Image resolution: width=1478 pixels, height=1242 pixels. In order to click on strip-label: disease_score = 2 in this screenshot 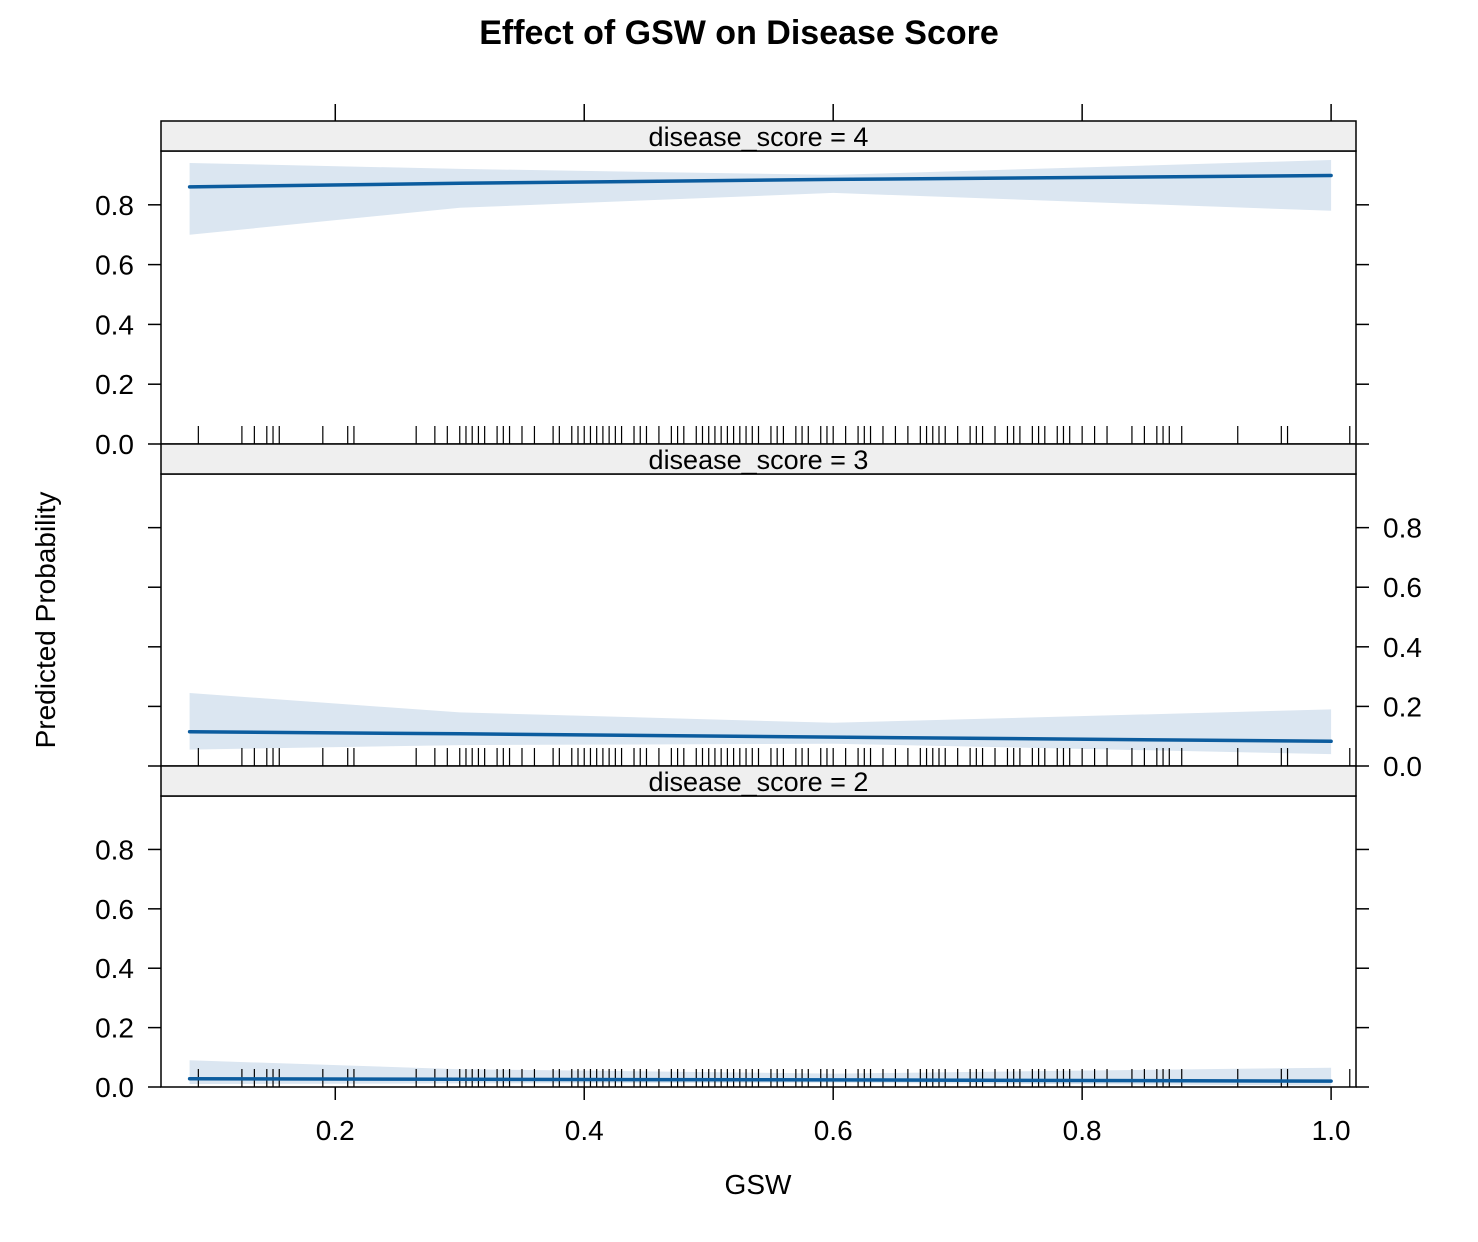, I will do `click(759, 782)`.